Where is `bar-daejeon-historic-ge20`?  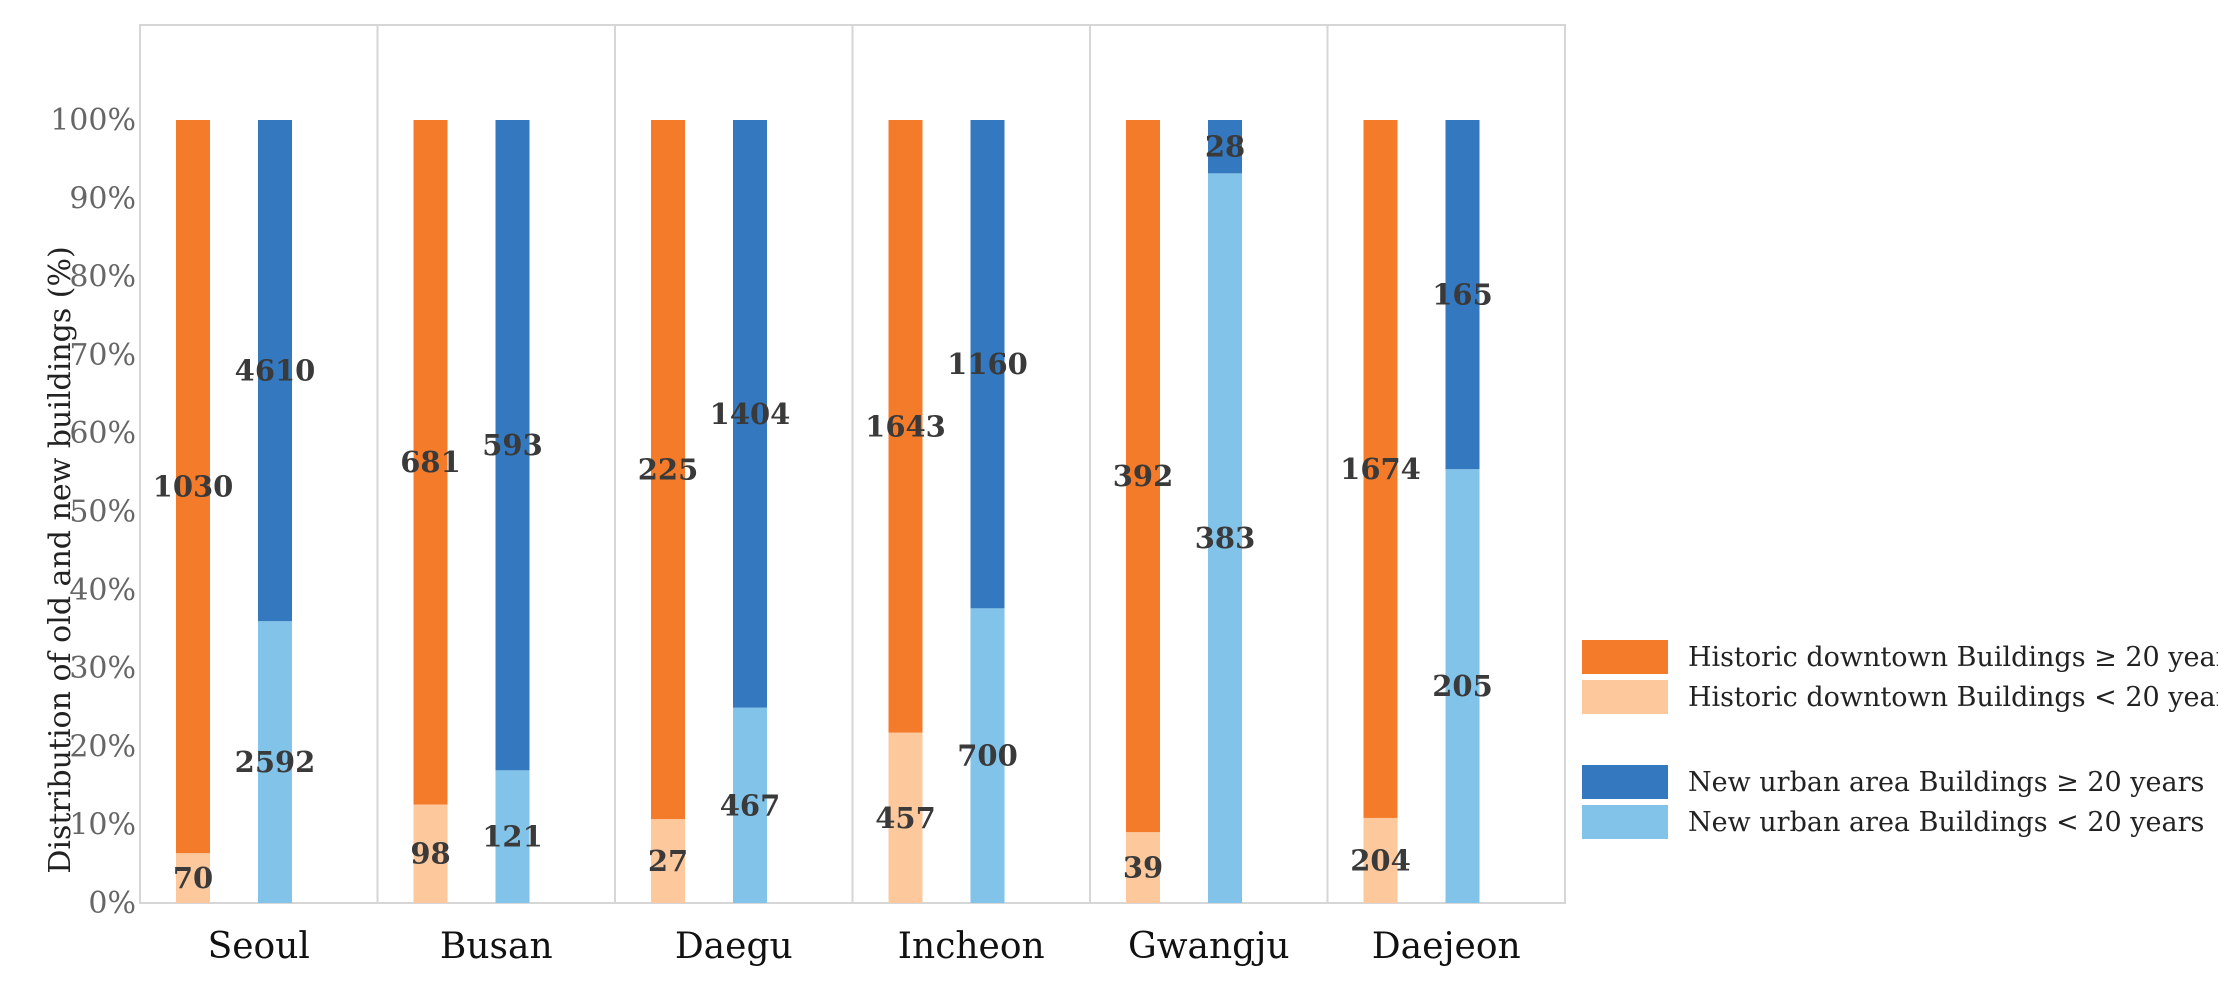
bar-daejeon-historic-ge20 is located at coordinates (1380, 469).